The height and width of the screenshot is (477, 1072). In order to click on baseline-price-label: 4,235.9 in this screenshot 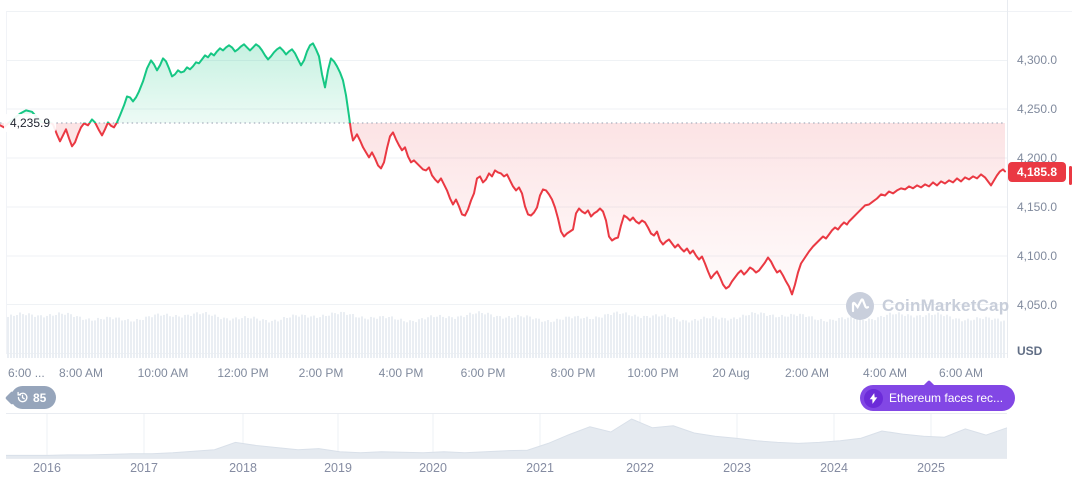, I will do `click(30, 123)`.